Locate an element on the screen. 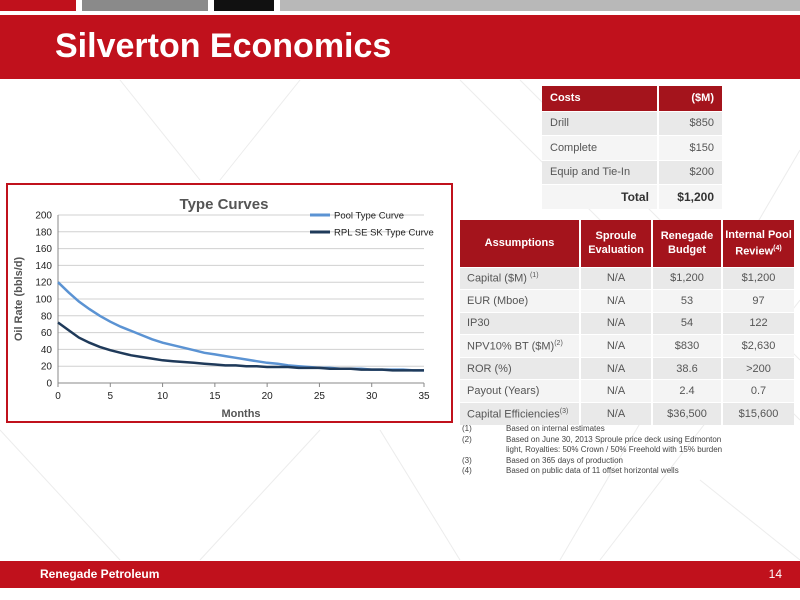 Image resolution: width=800 pixels, height=600 pixels. row-label-text: Payout (Years) is located at coordinates (503, 391).